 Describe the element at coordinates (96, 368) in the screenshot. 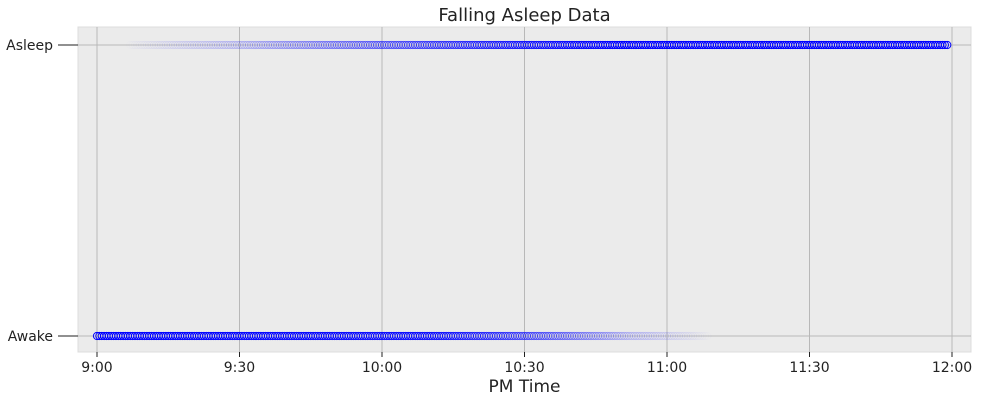

I see `x-tick-label: 9:00` at that location.